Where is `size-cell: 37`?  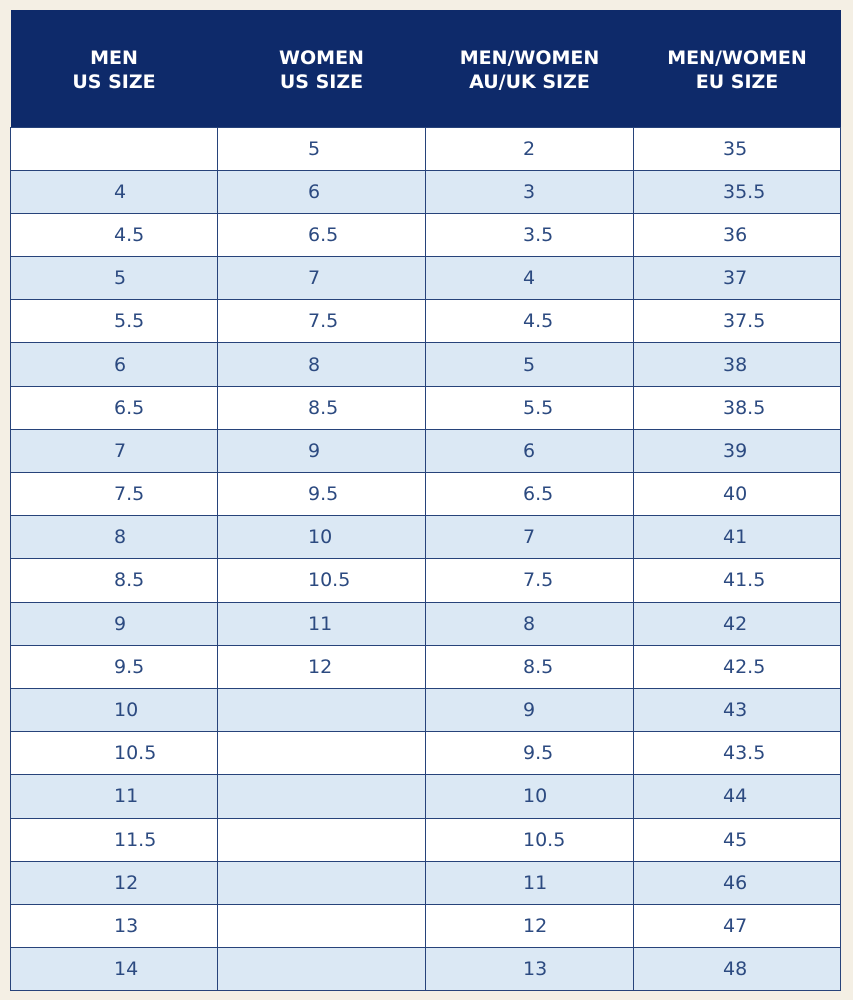
size-cell: 37 is located at coordinates (737, 278).